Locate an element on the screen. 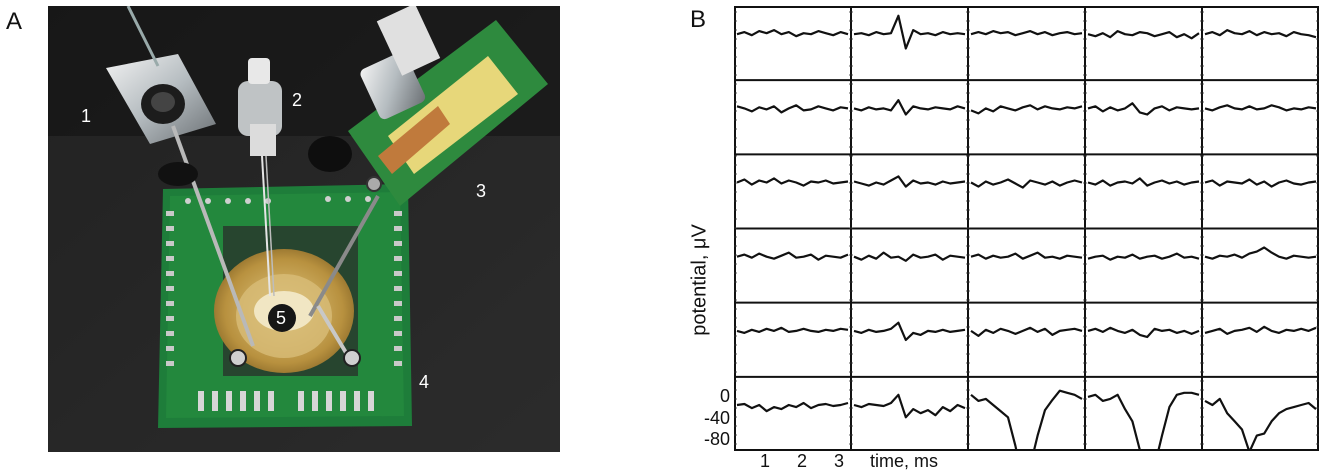  trace-r3-c4 is located at coordinates (1143, 182).